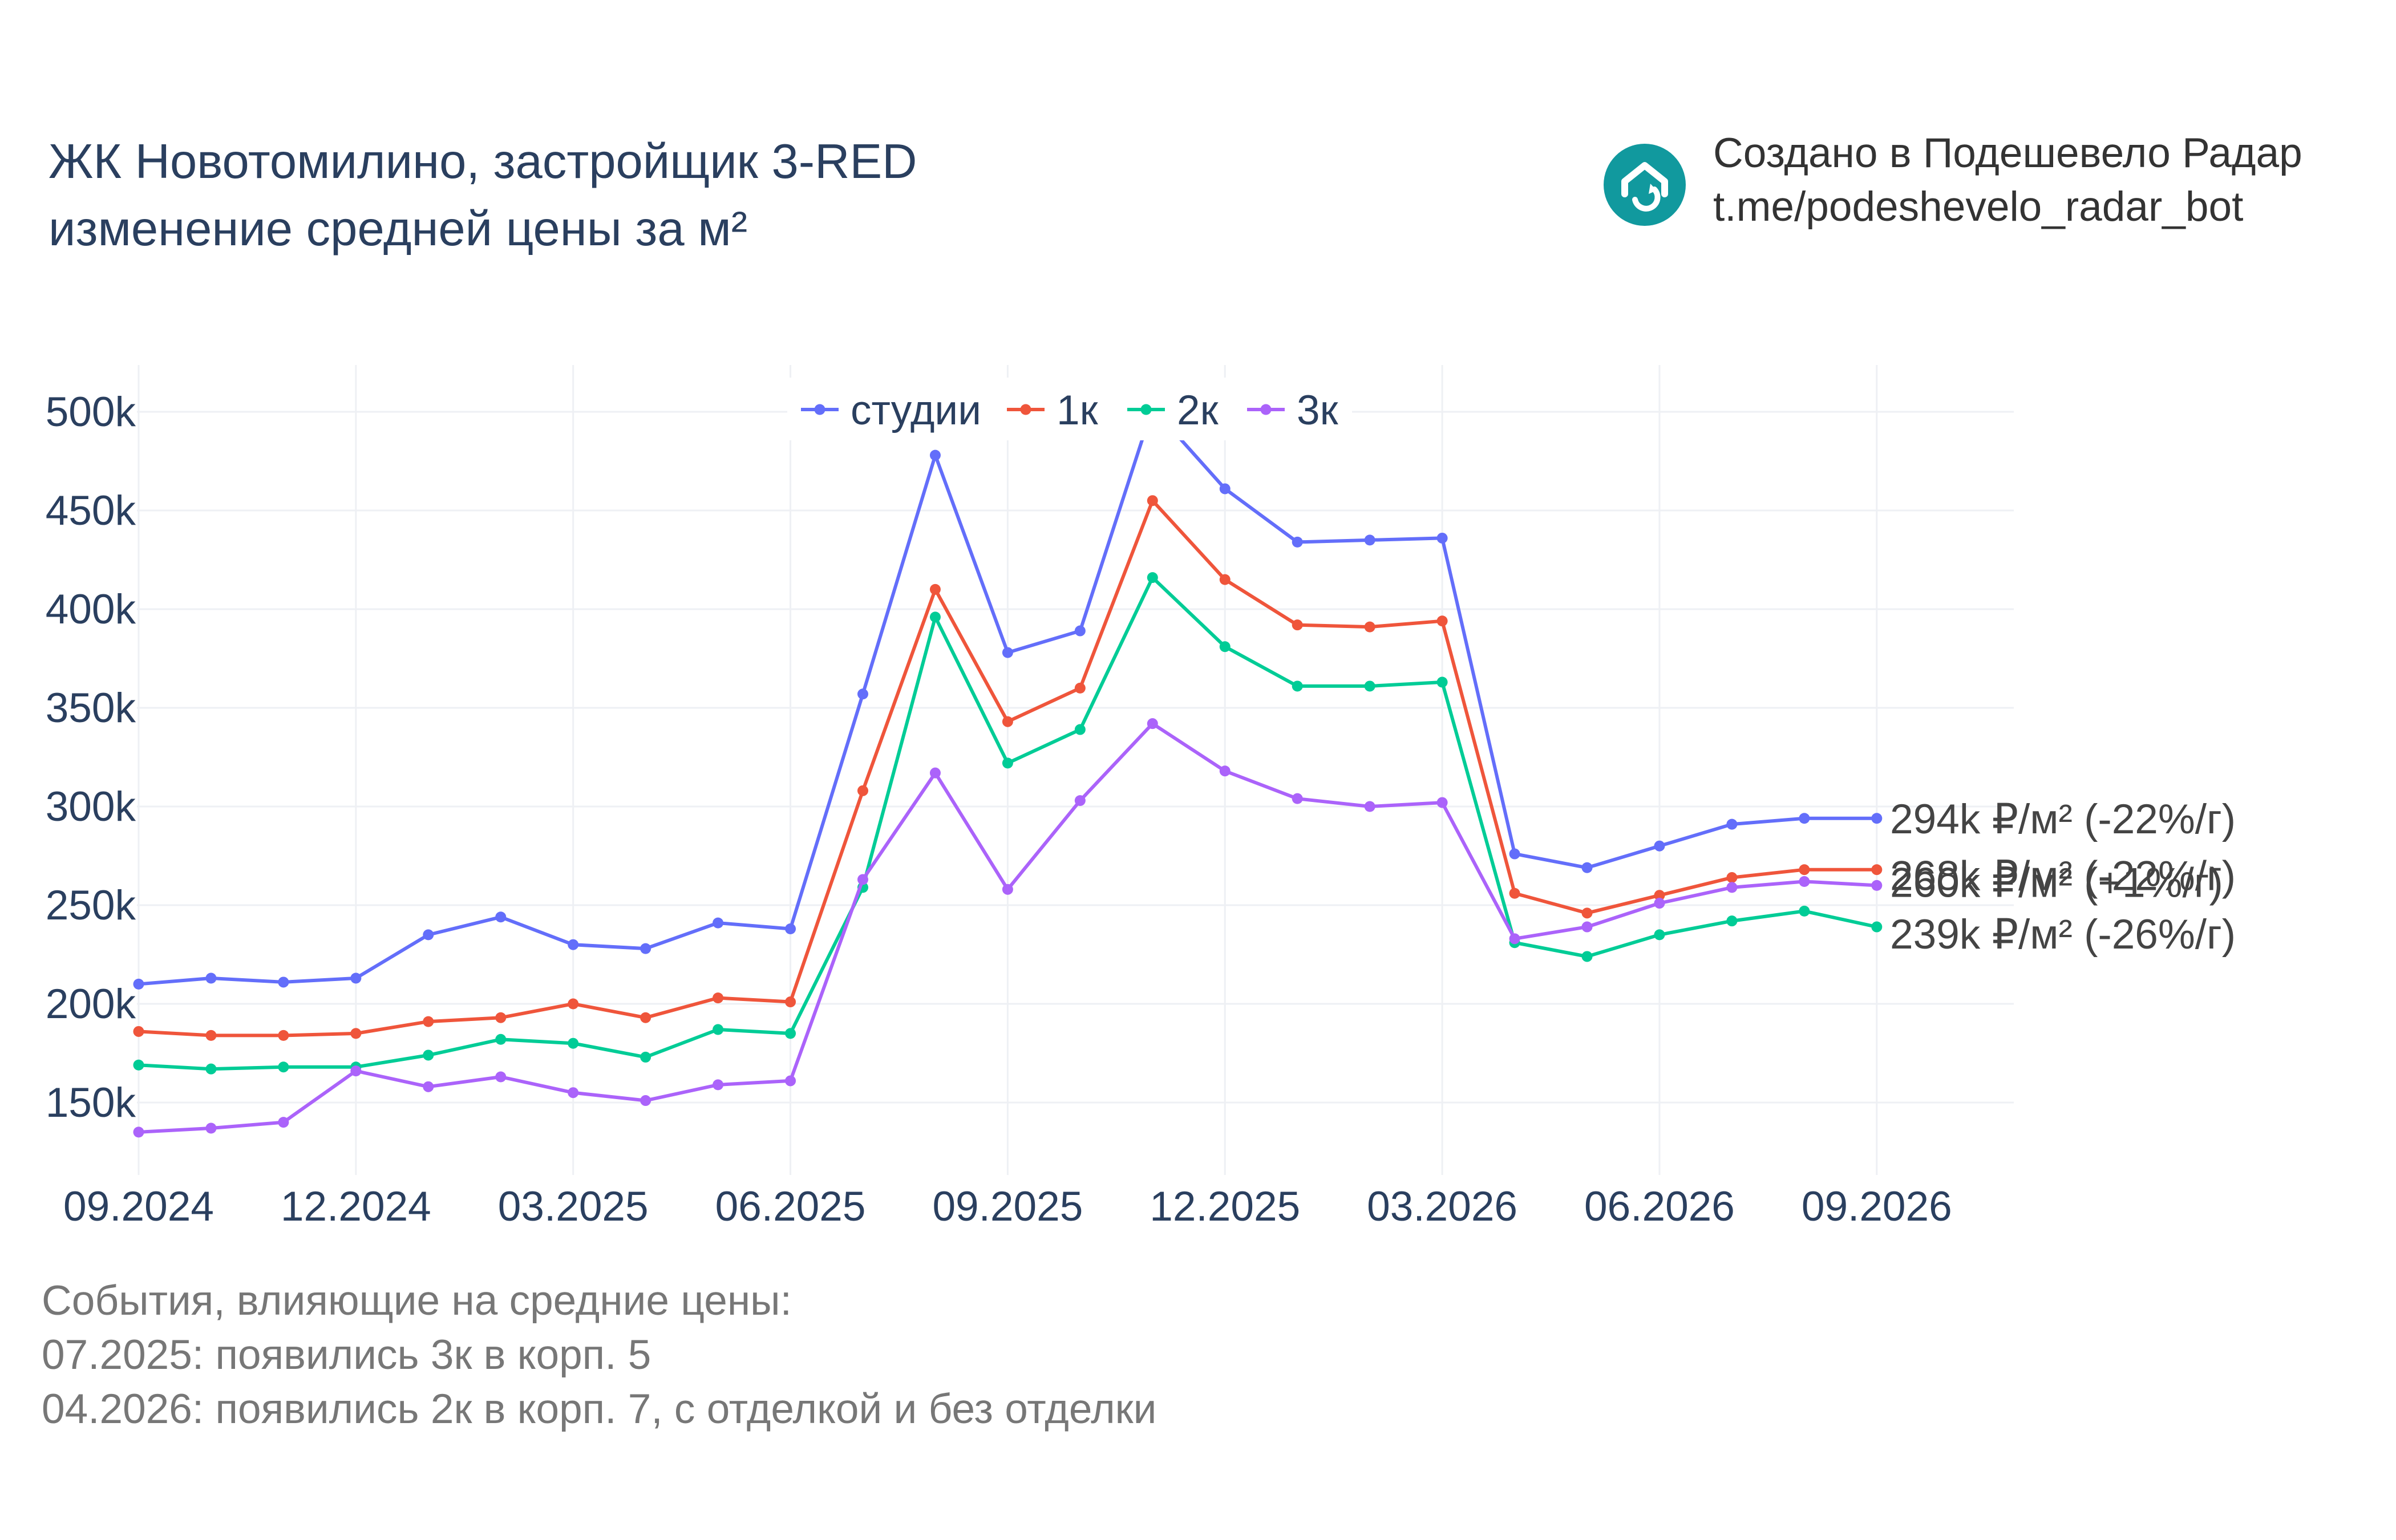  I want to click on legend-item: 3к, so click(1293, 410).